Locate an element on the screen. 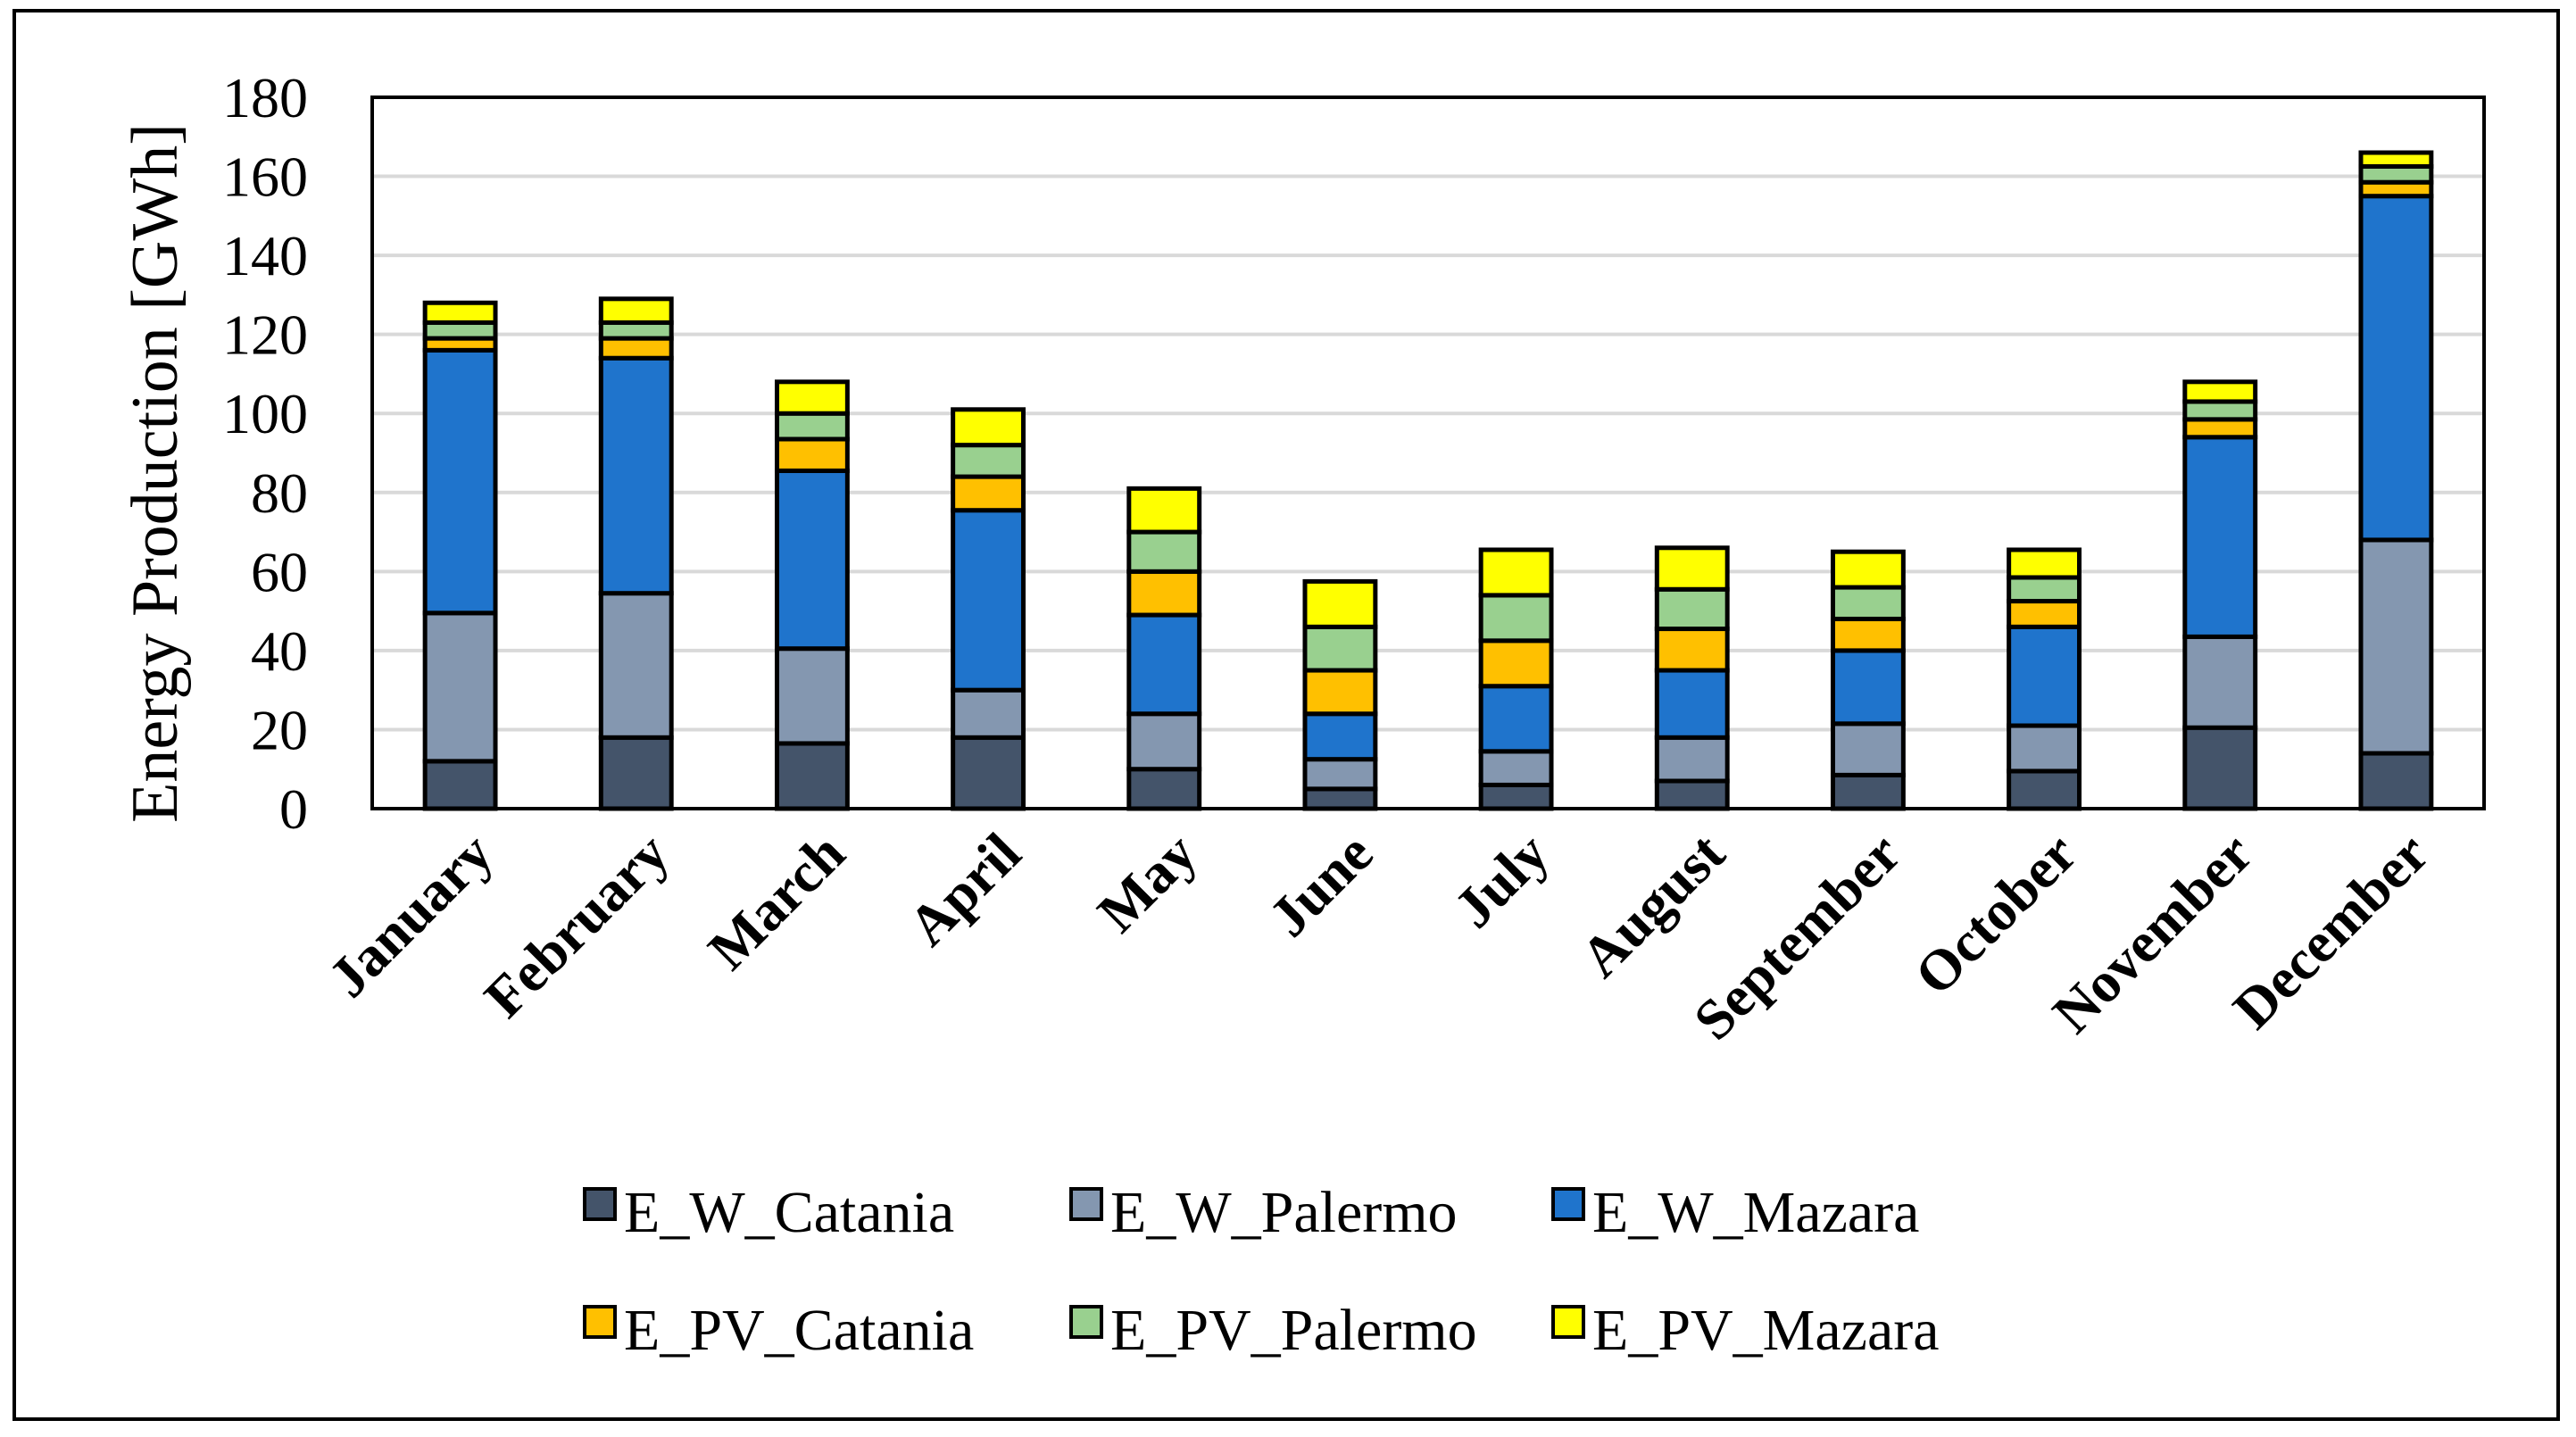 The image size is (2576, 1437). bar-may-e-pv-catania is located at coordinates (1164, 593).